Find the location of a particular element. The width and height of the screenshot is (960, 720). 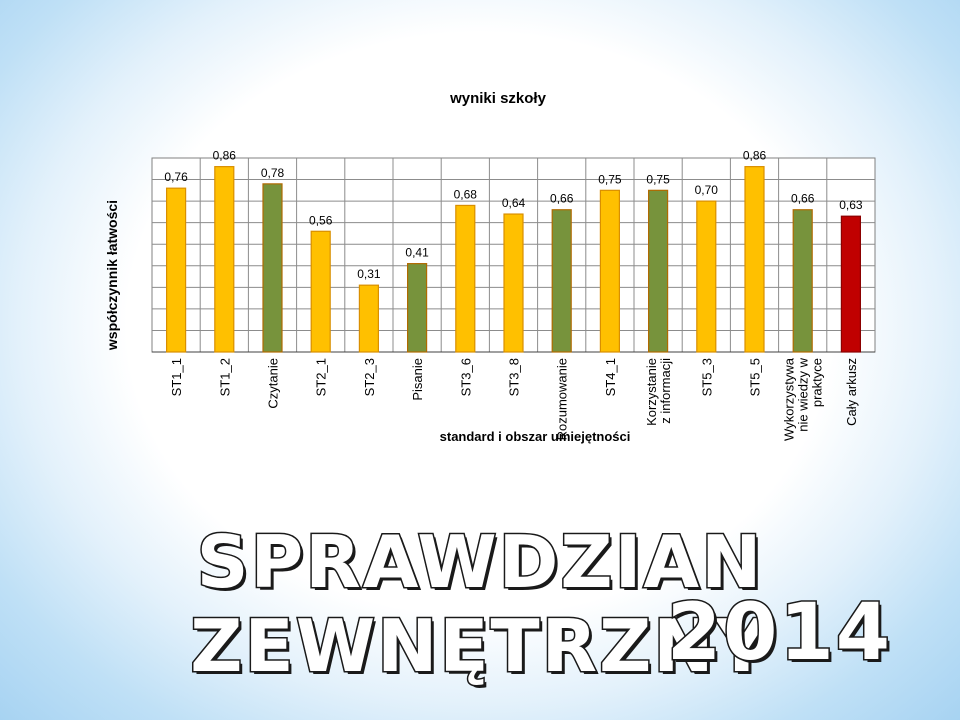

chart-title: wyniki szkoły is located at coordinates (498, 98).